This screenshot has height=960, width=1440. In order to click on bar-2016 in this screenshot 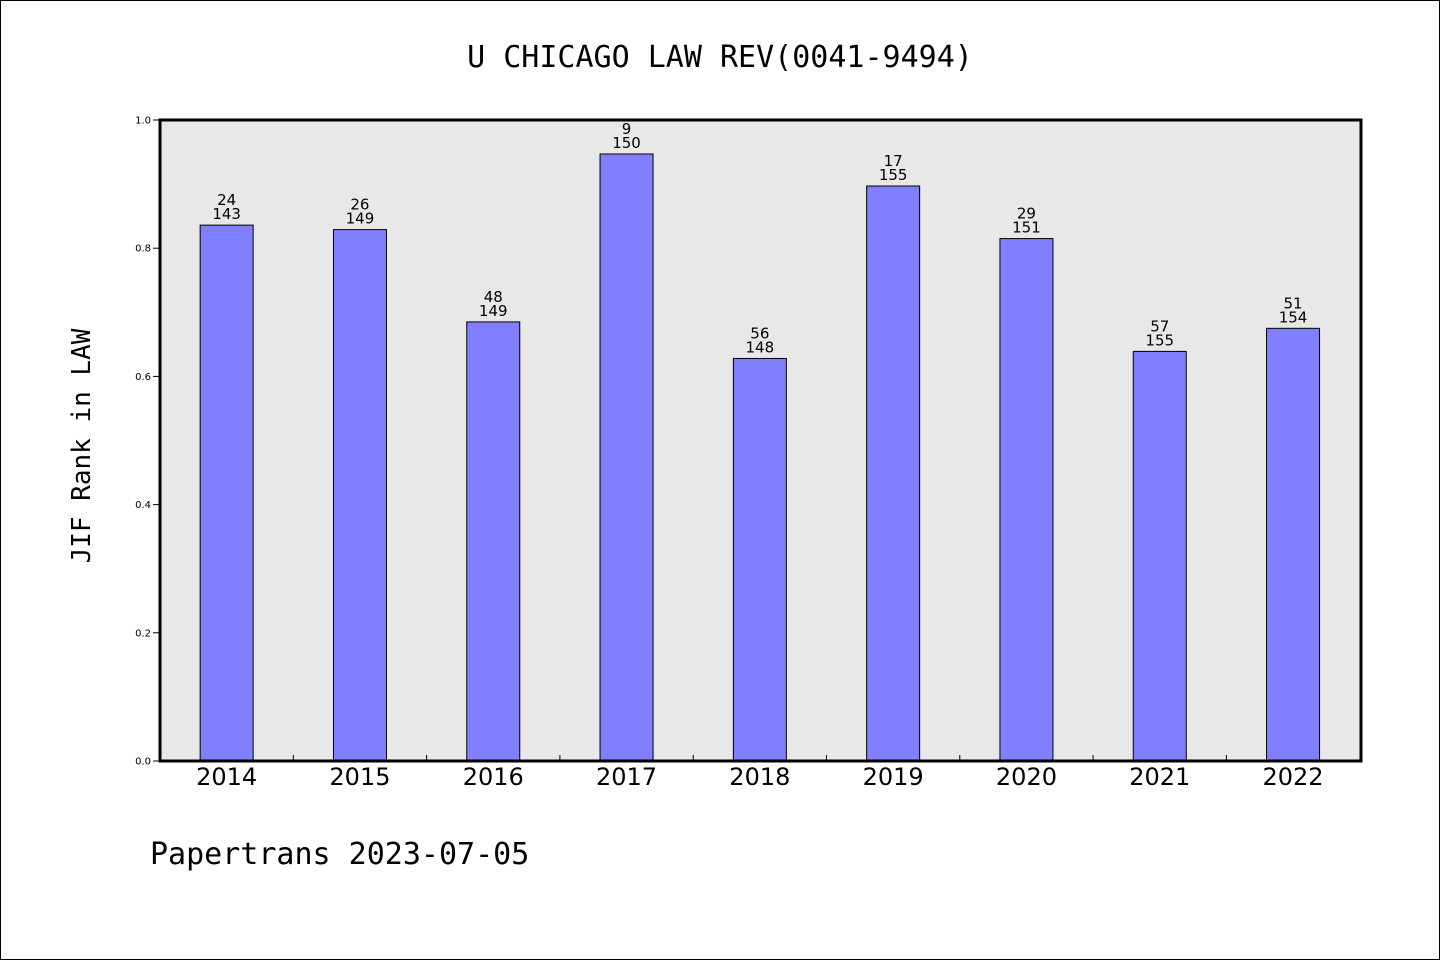, I will do `click(493, 541)`.